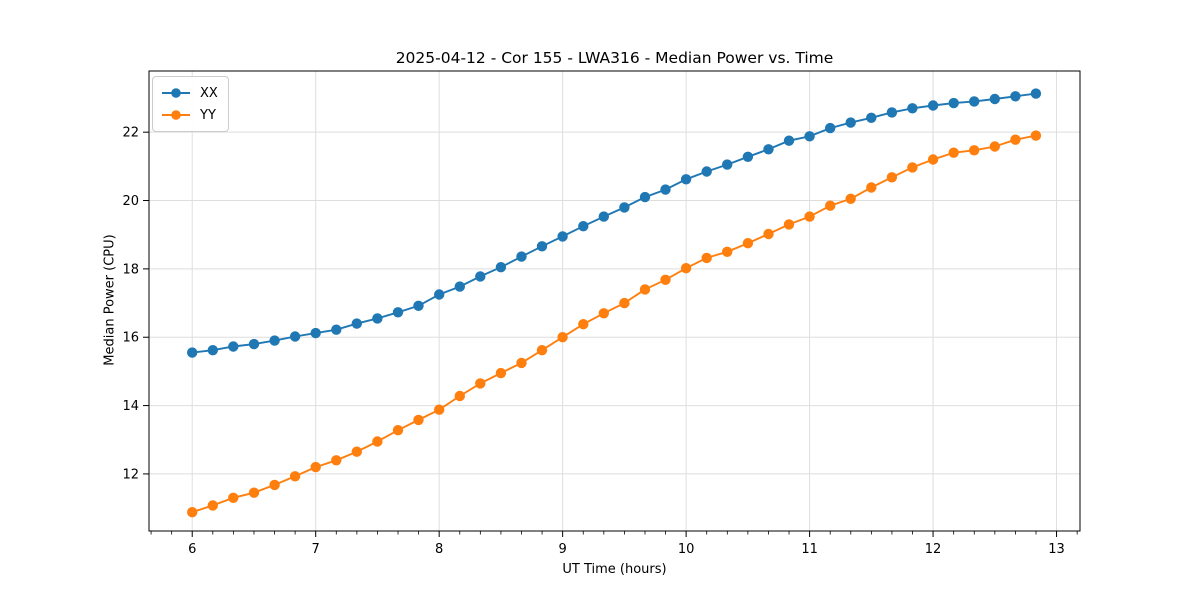 This screenshot has width=1200, height=600. I want to click on legend-label: YY, so click(208, 115).